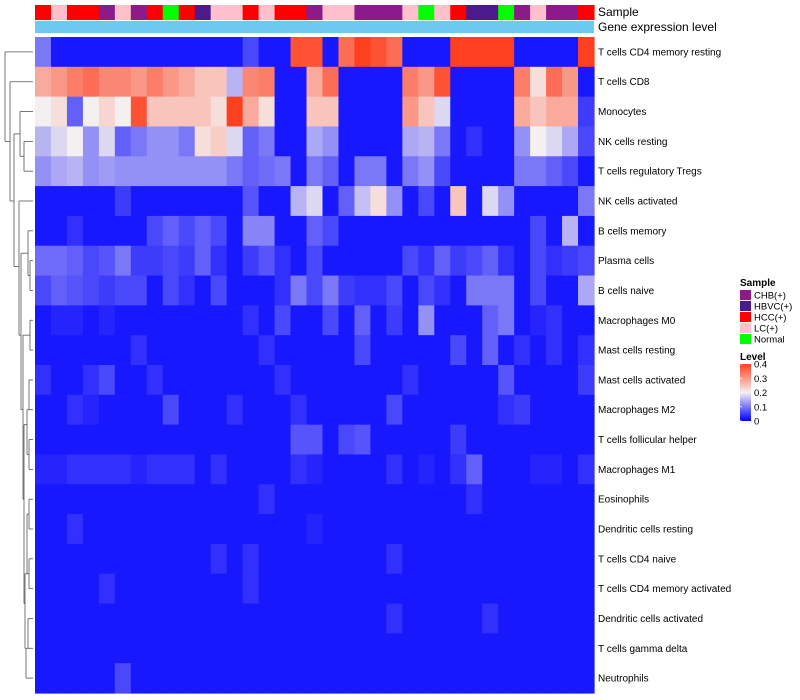 The width and height of the screenshot is (800, 700). What do you see at coordinates (760, 407) in the screenshot?
I see `legend-level-tick-label: 0.1` at bounding box center [760, 407].